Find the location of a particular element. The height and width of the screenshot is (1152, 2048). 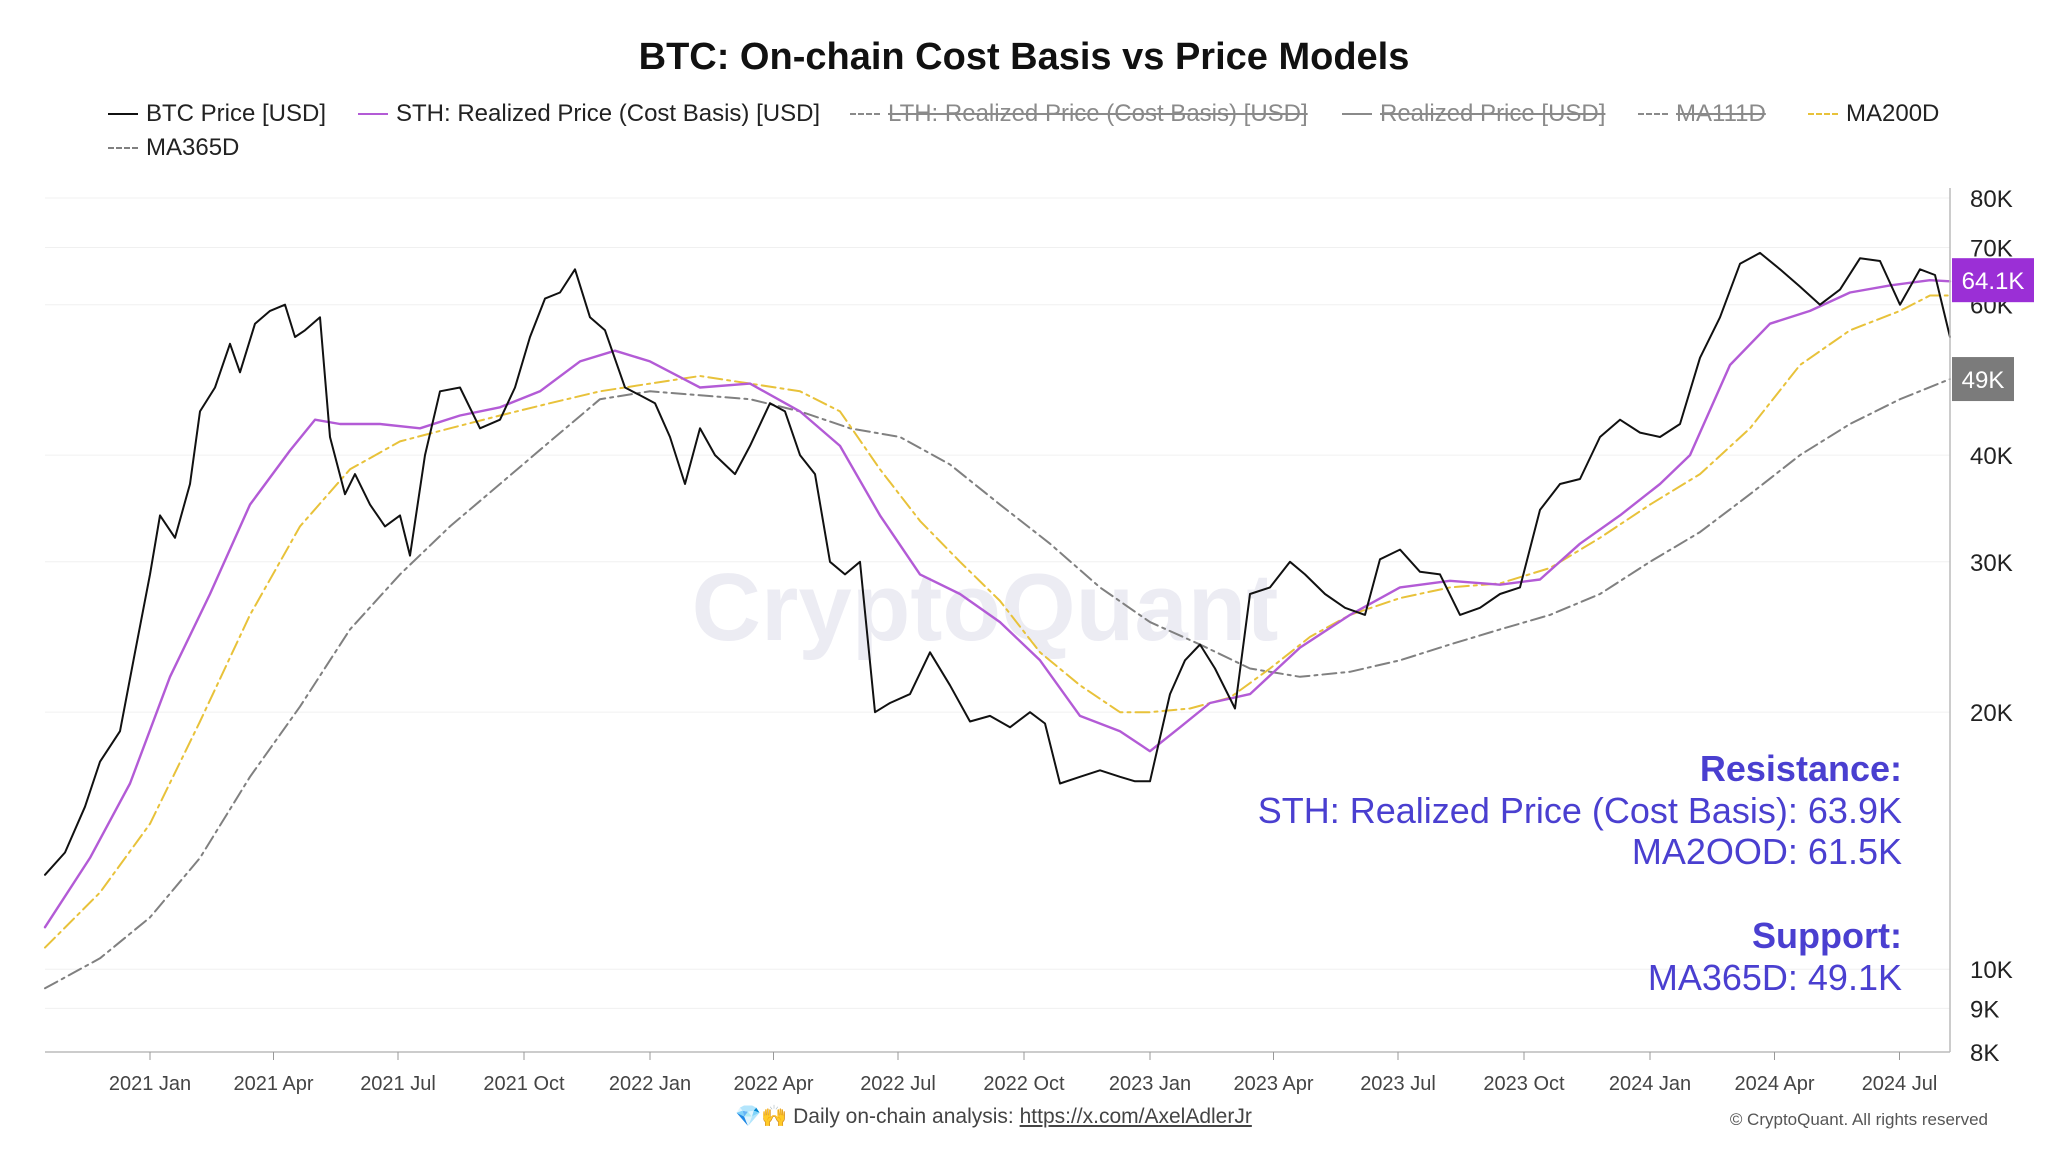

support-title: Support: is located at coordinates (1827, 935).